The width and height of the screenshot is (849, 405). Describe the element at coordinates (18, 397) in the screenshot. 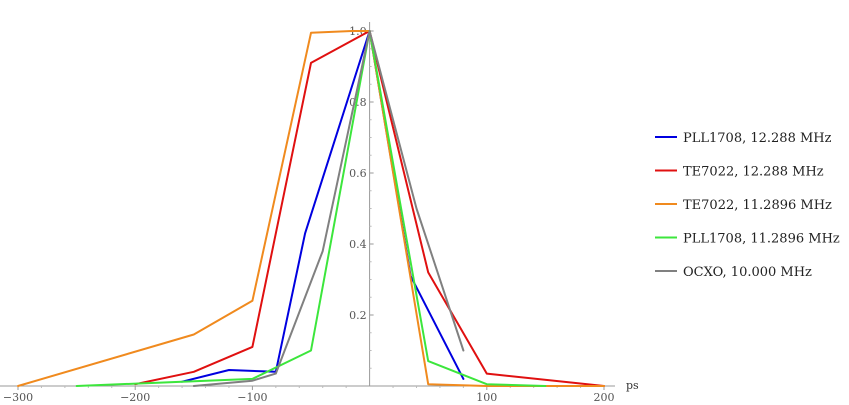

I see `x-tick-label: −300` at that location.